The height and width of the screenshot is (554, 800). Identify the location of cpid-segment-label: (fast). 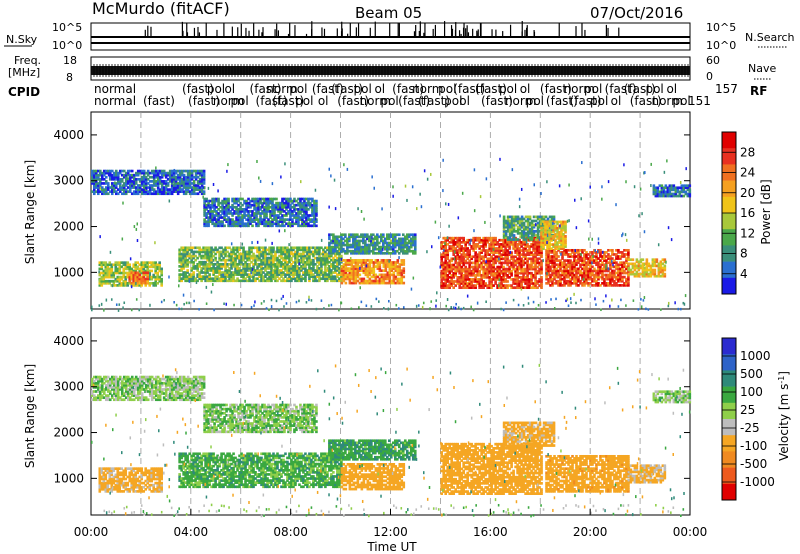
(353, 101).